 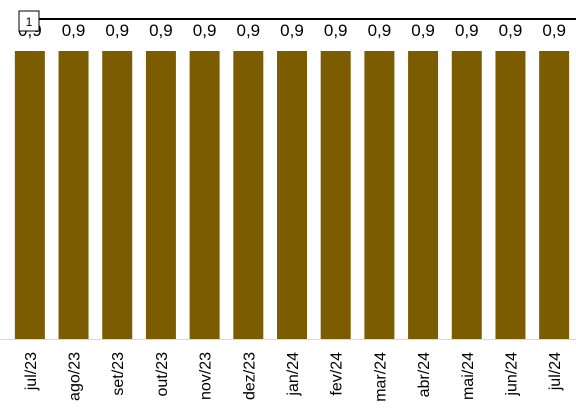 What do you see at coordinates (423, 30) in the screenshot?
I see `data-label-abr-24: 0,9` at bounding box center [423, 30].